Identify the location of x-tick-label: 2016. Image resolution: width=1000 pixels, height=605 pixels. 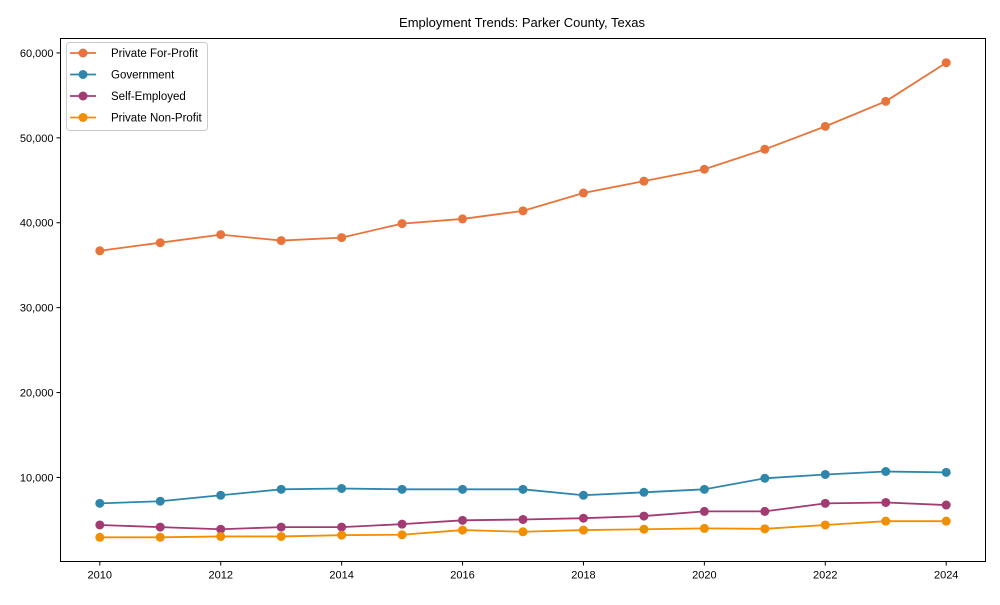
(462, 576).